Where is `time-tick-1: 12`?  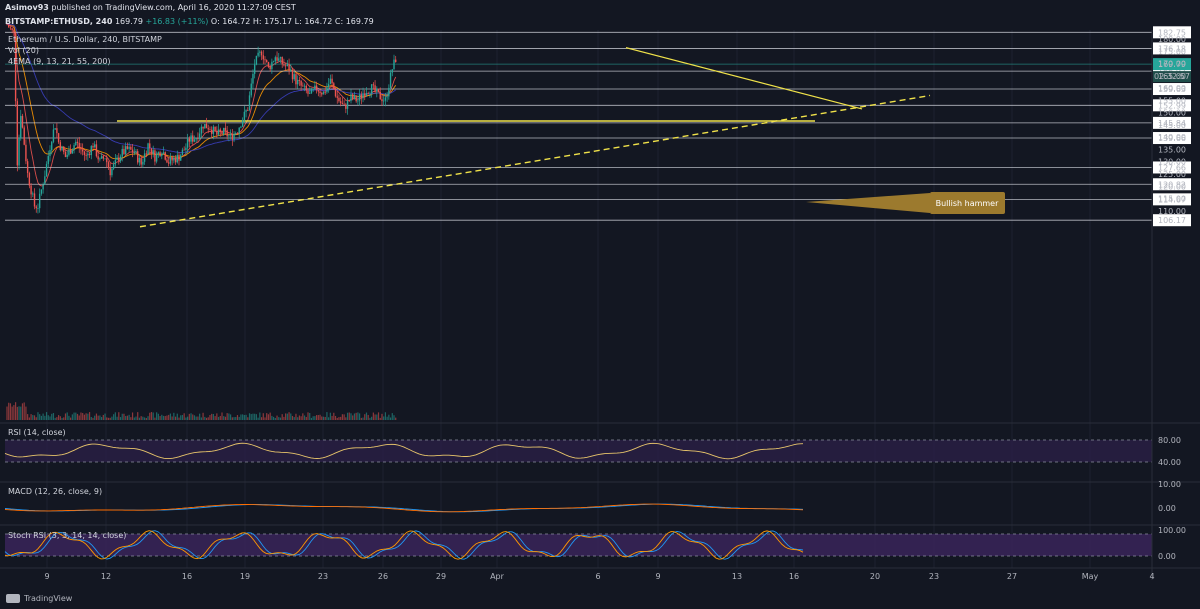 time-tick-1: 12 is located at coordinates (106, 576).